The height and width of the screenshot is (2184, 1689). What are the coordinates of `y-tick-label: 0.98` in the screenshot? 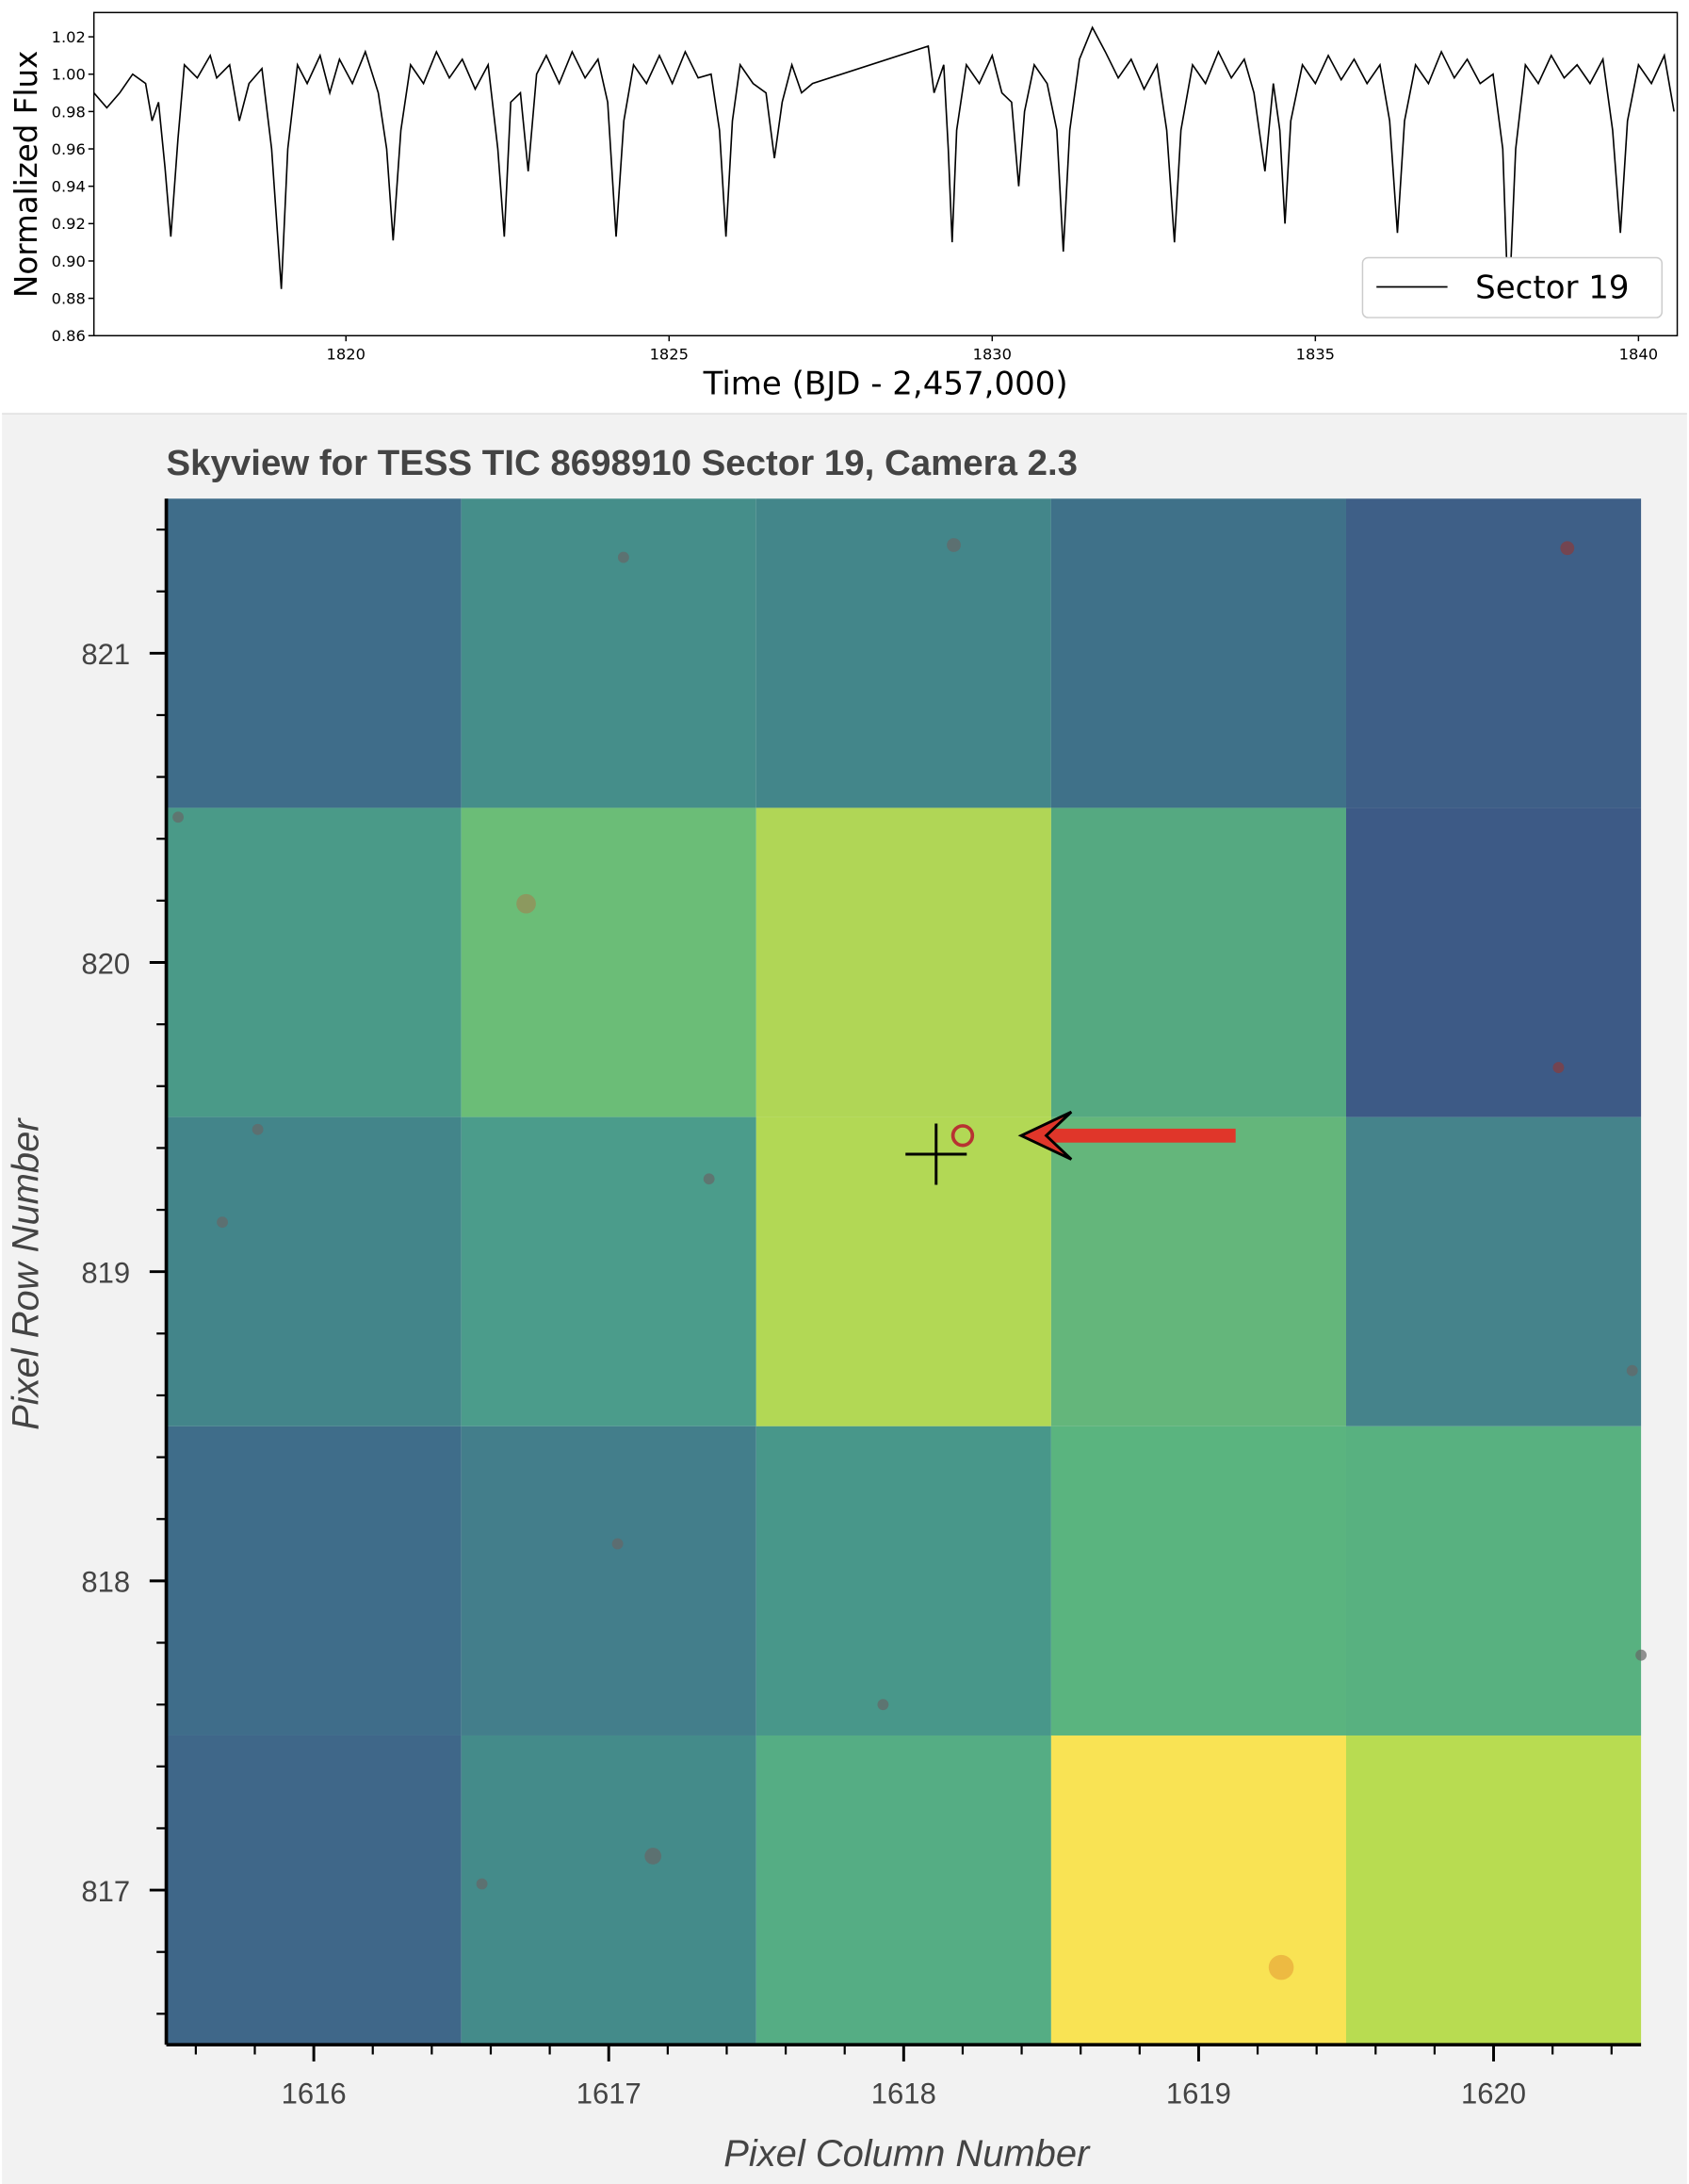 It's located at (69, 112).